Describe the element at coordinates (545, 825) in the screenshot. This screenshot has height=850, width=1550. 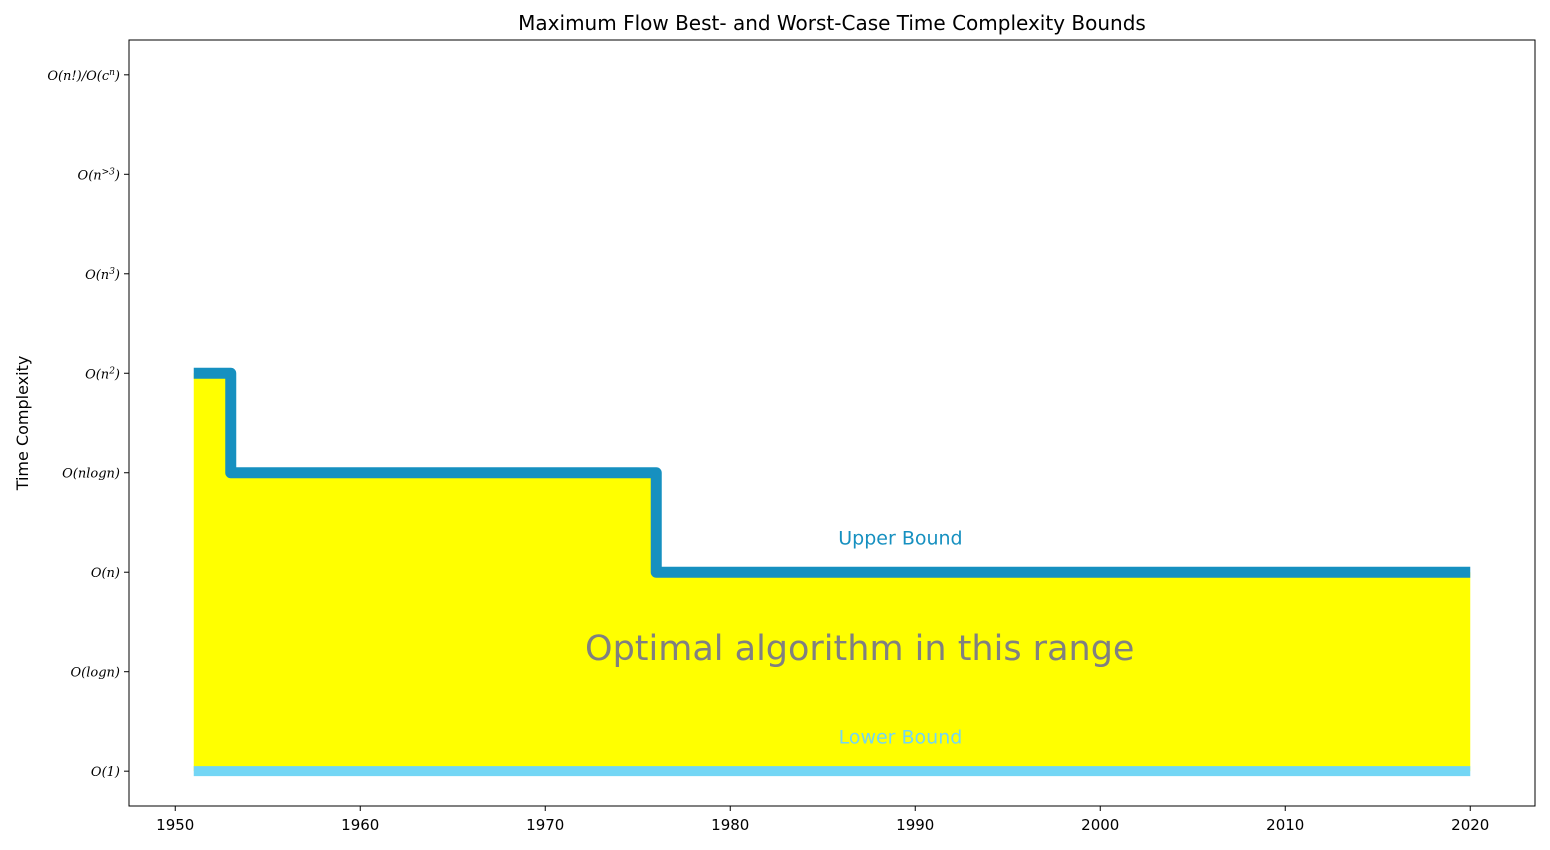
I see `x-tick-label: 1970` at that location.